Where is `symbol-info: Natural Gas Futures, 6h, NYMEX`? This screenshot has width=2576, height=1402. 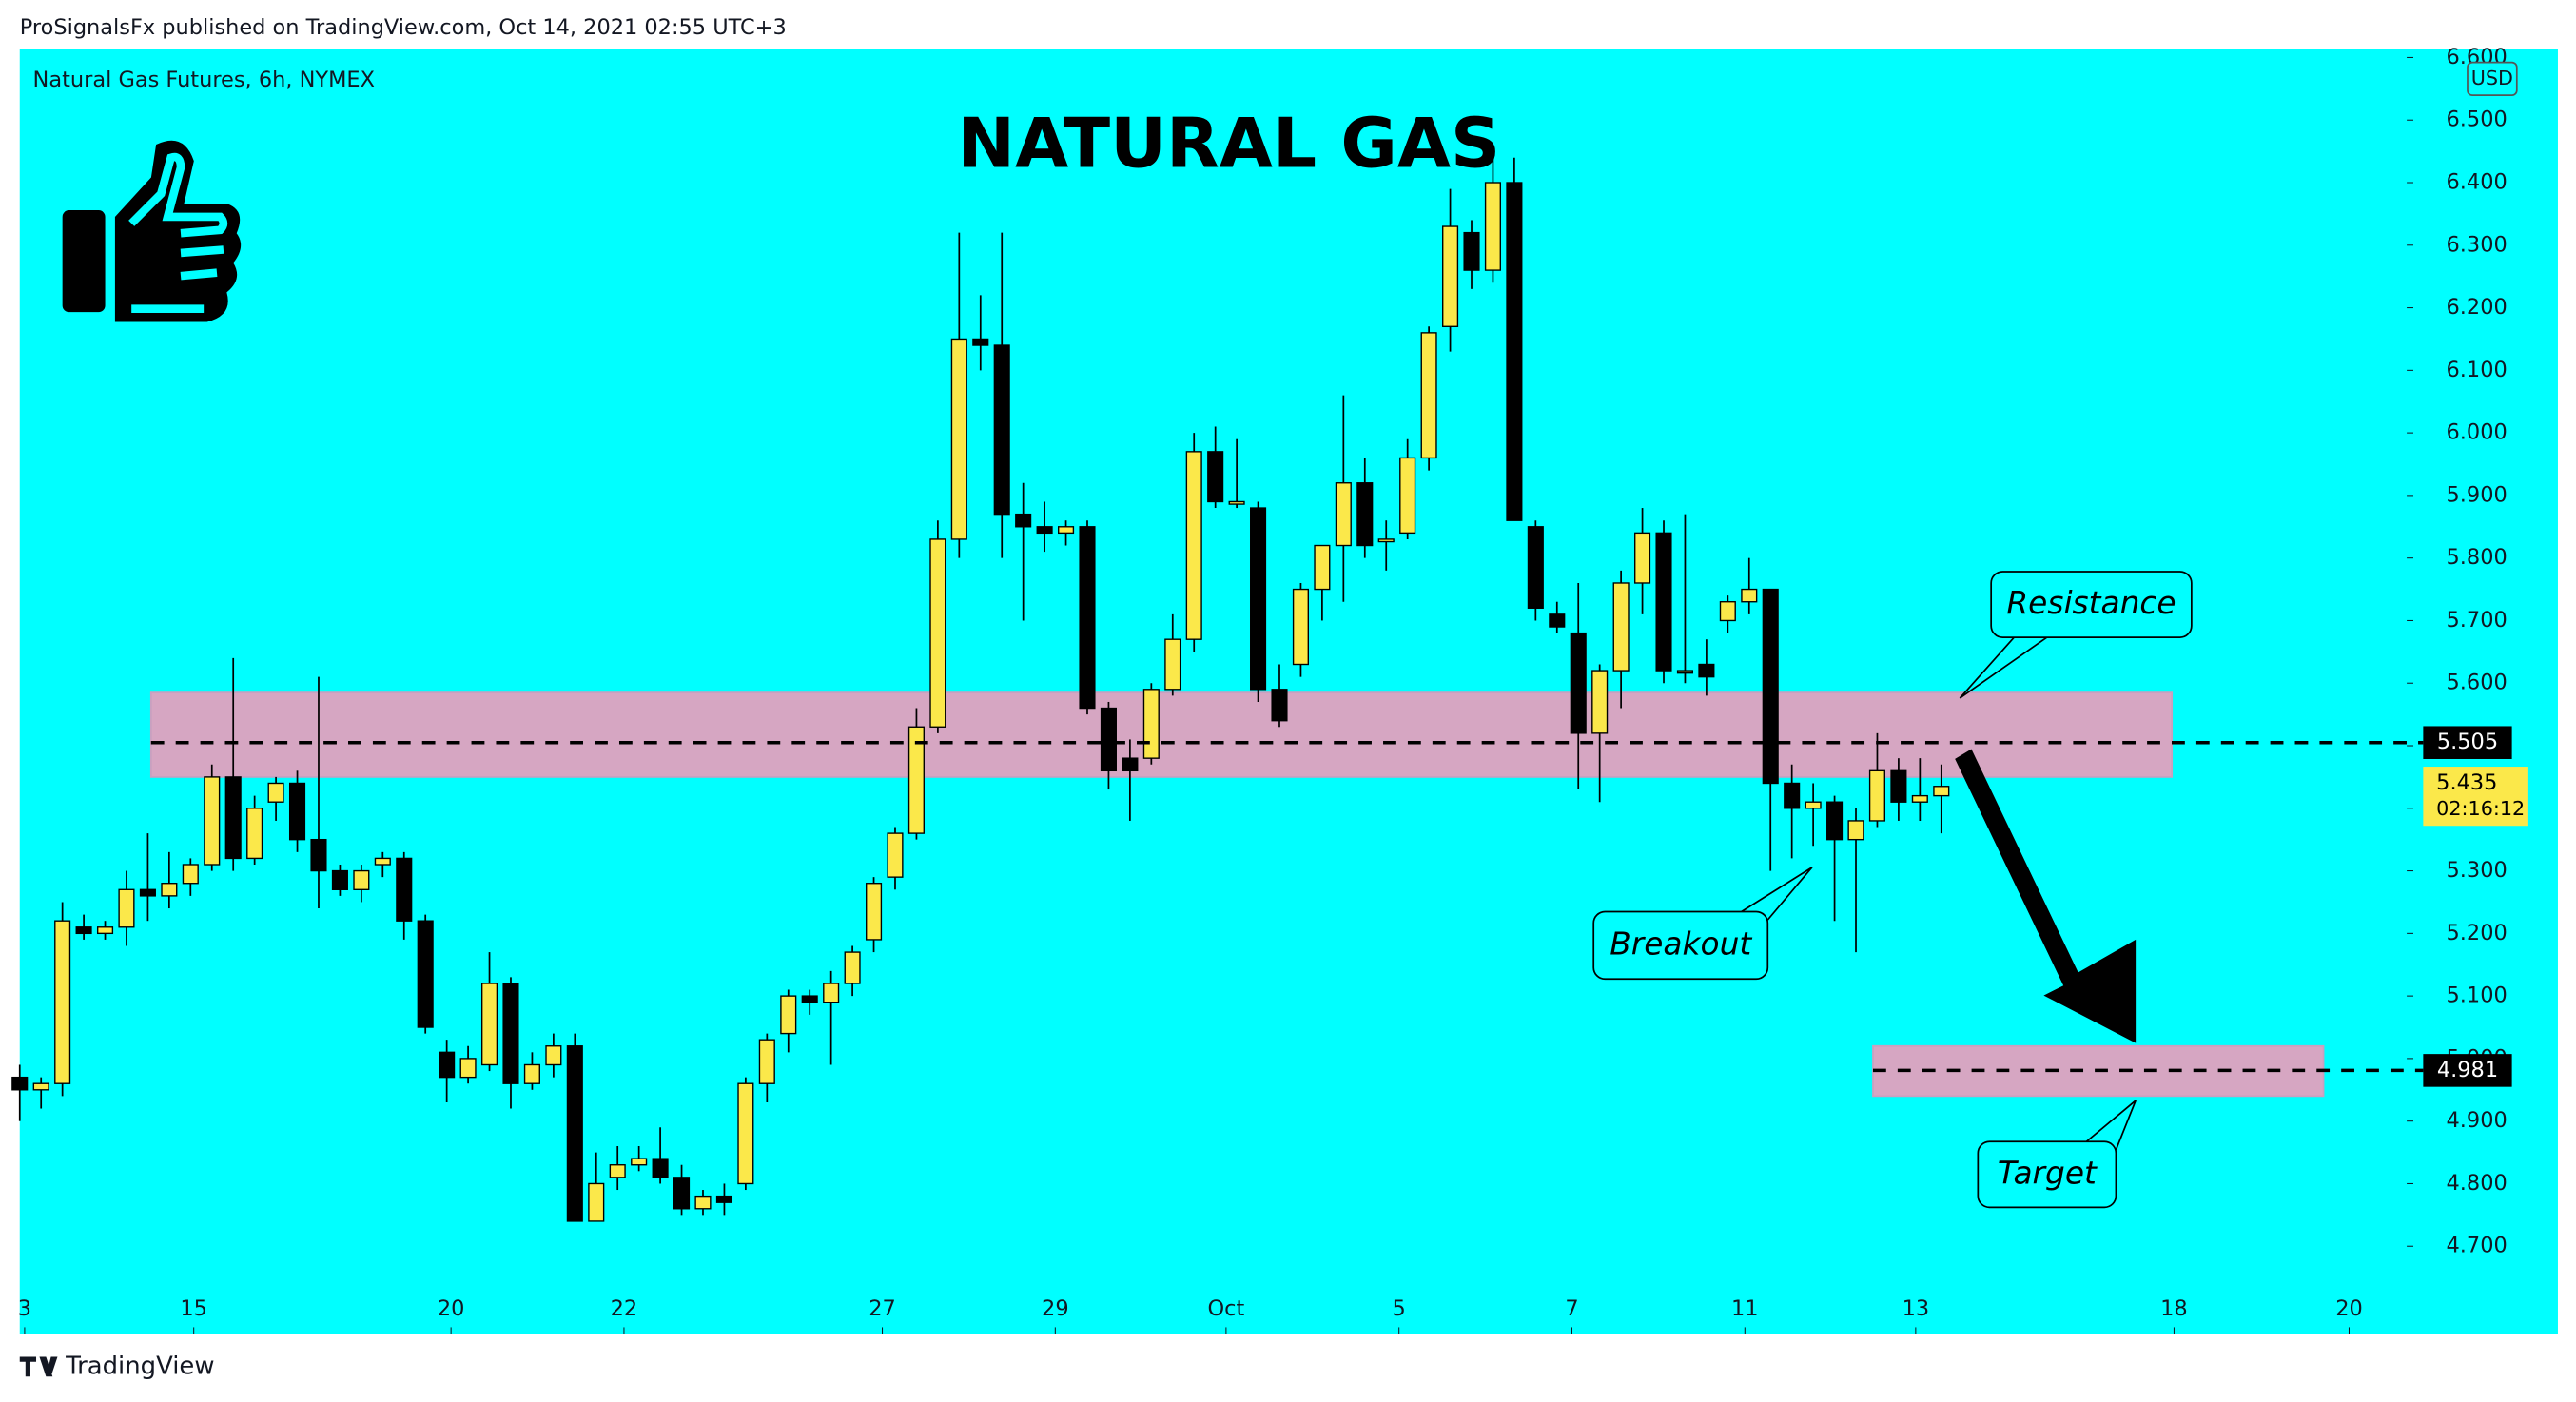 symbol-info: Natural Gas Futures, 6h, NYMEX is located at coordinates (204, 80).